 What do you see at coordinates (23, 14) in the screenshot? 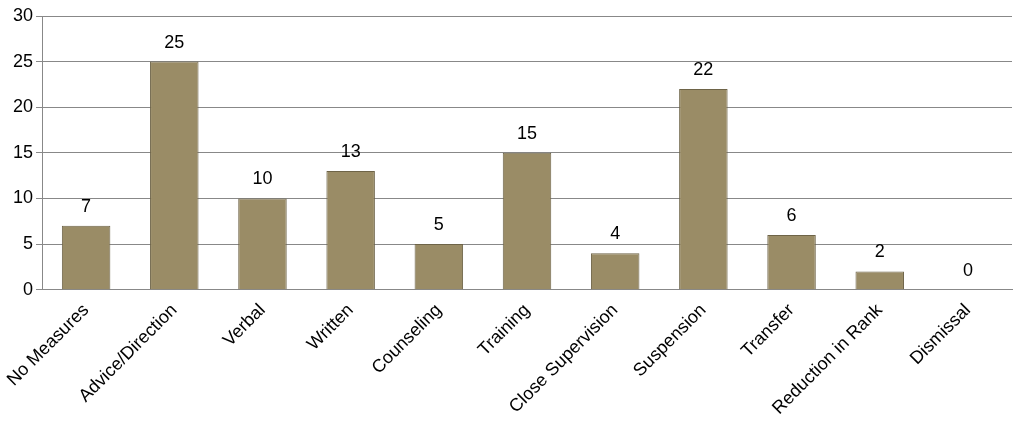
I see `y-tick-label: 30` at bounding box center [23, 14].